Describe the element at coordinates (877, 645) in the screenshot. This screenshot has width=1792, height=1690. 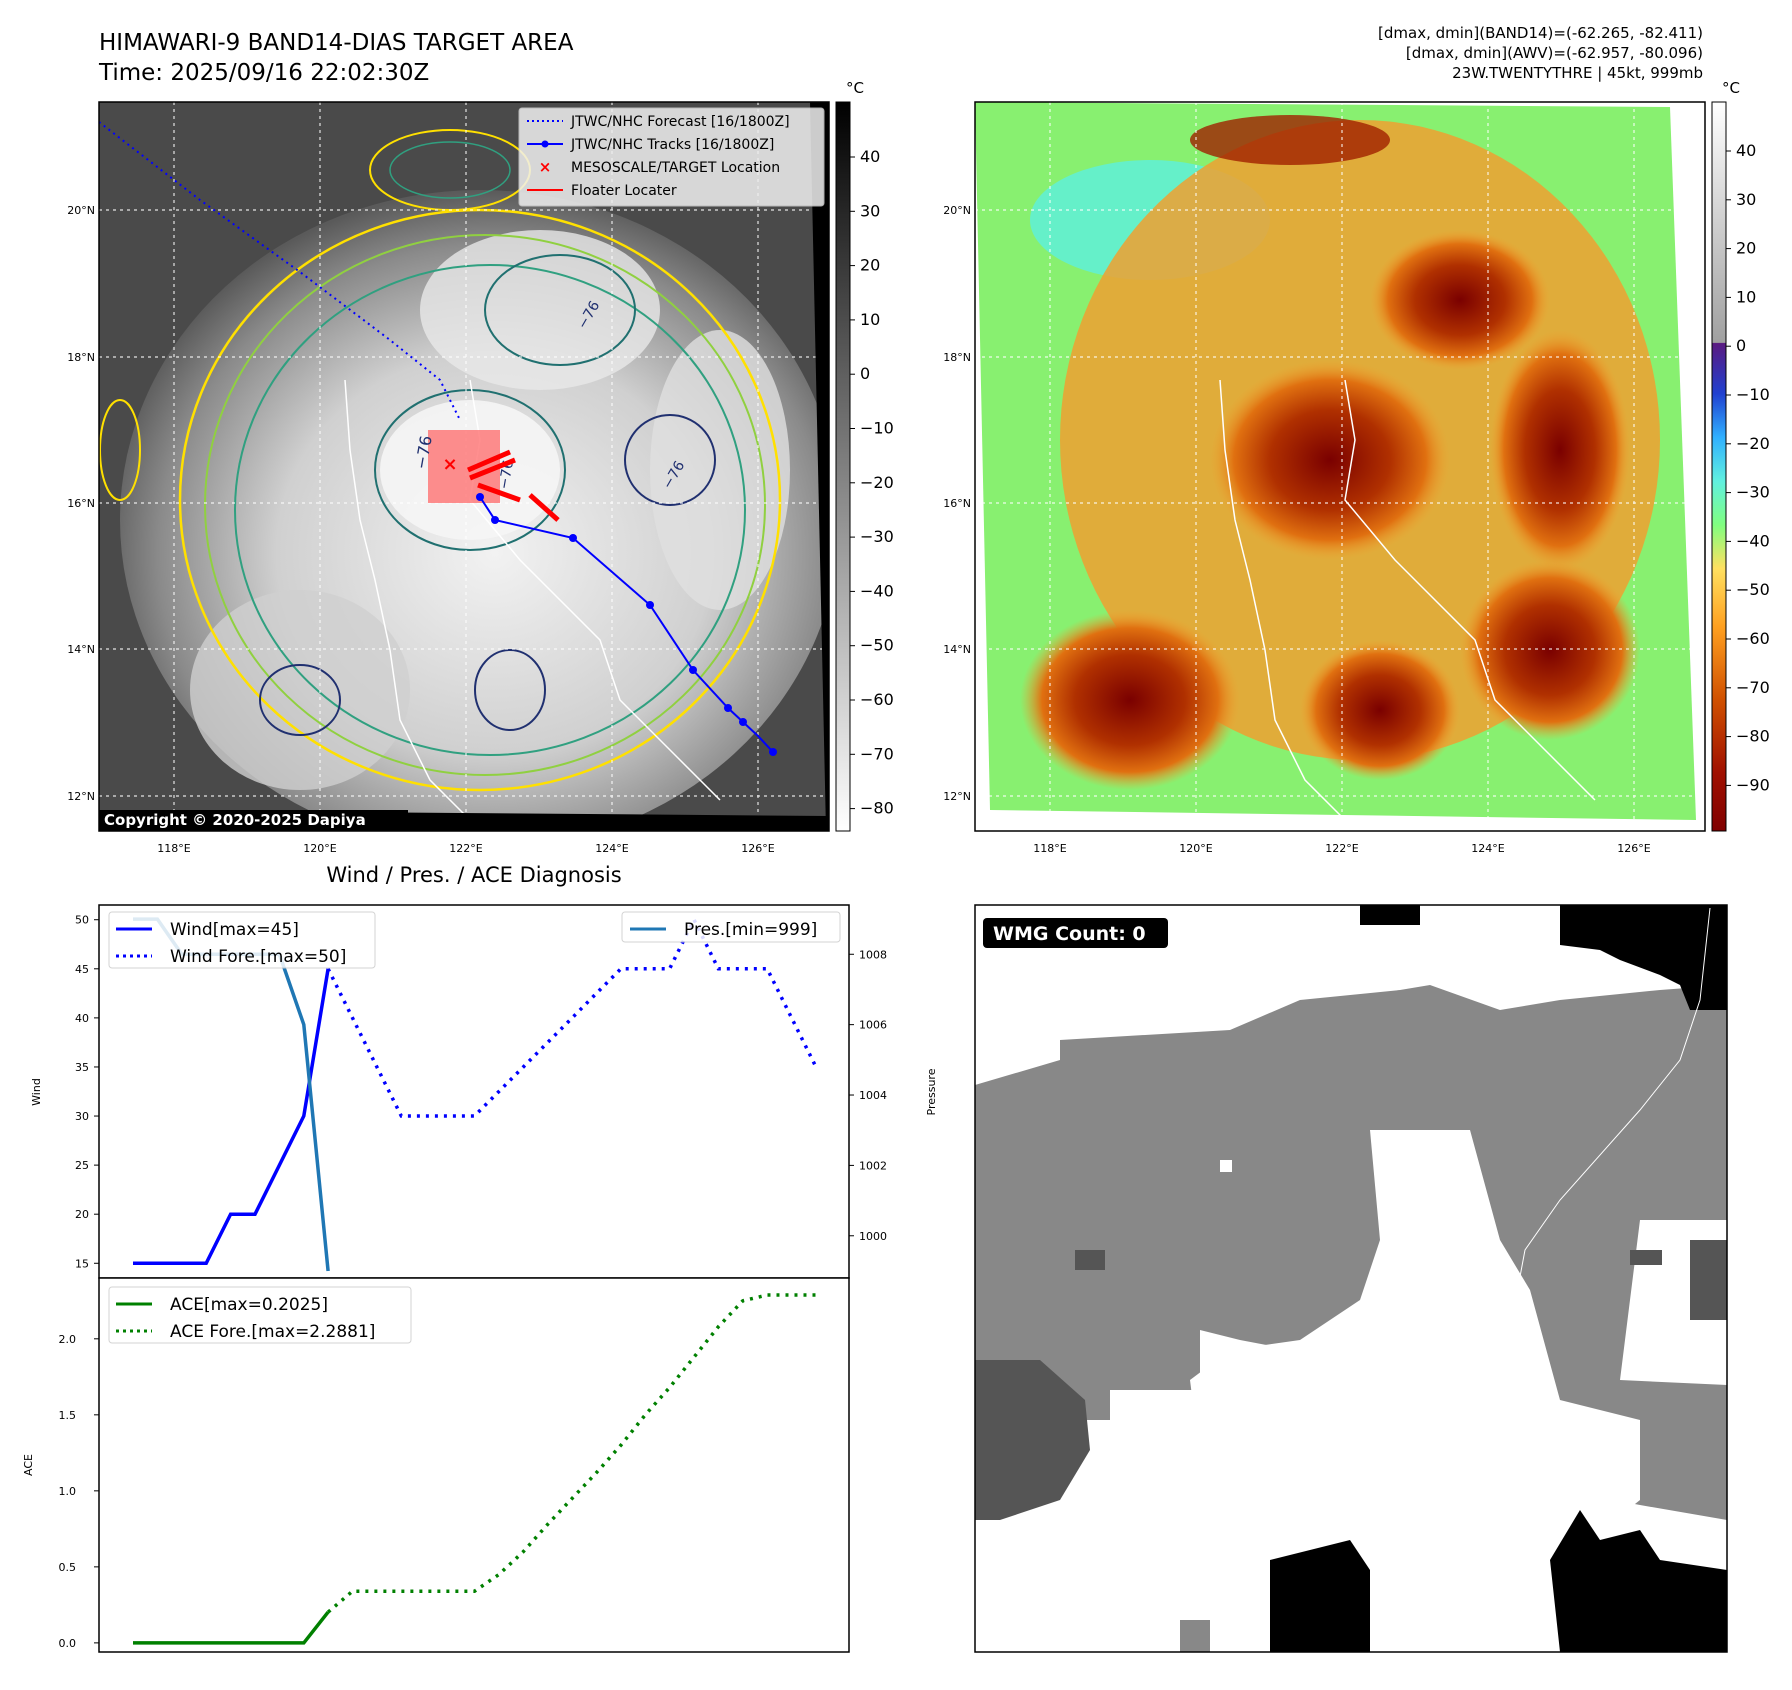
I see `ir-colorbar-tick-label: −50` at that location.